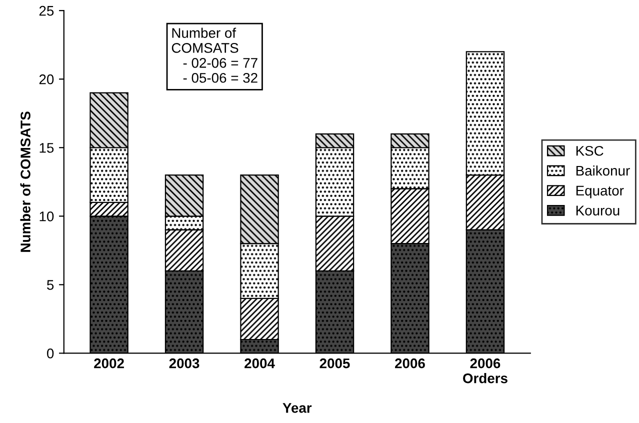  What do you see at coordinates (25, 182) in the screenshot?
I see `y-axis-title: Number of COMSATS` at bounding box center [25, 182].